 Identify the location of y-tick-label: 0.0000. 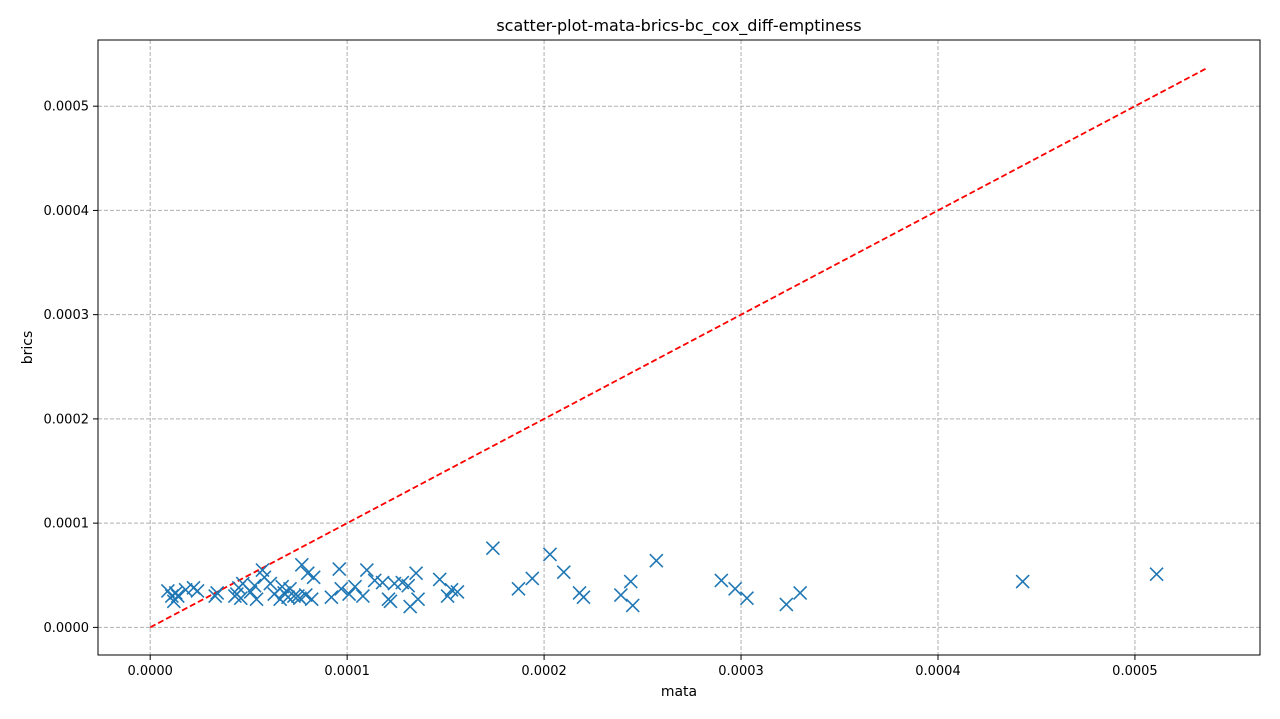
(67, 628).